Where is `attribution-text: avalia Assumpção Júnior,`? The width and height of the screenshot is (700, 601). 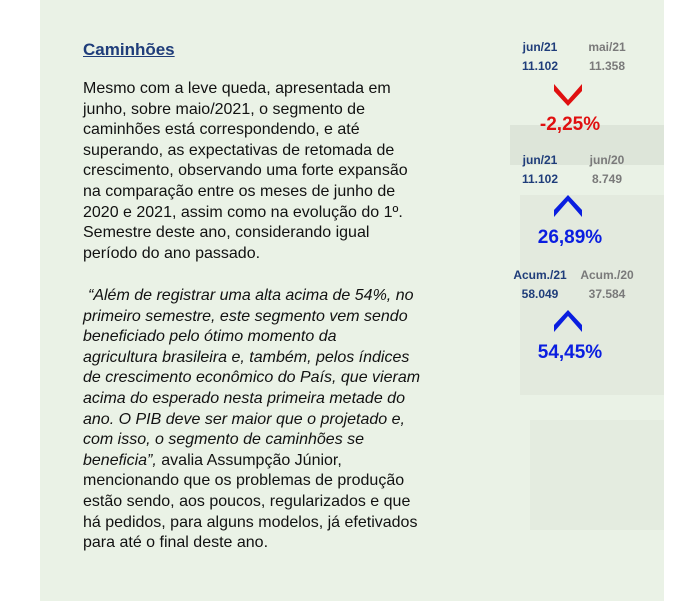 attribution-text: avalia Assumpção Júnior, is located at coordinates (249, 460).